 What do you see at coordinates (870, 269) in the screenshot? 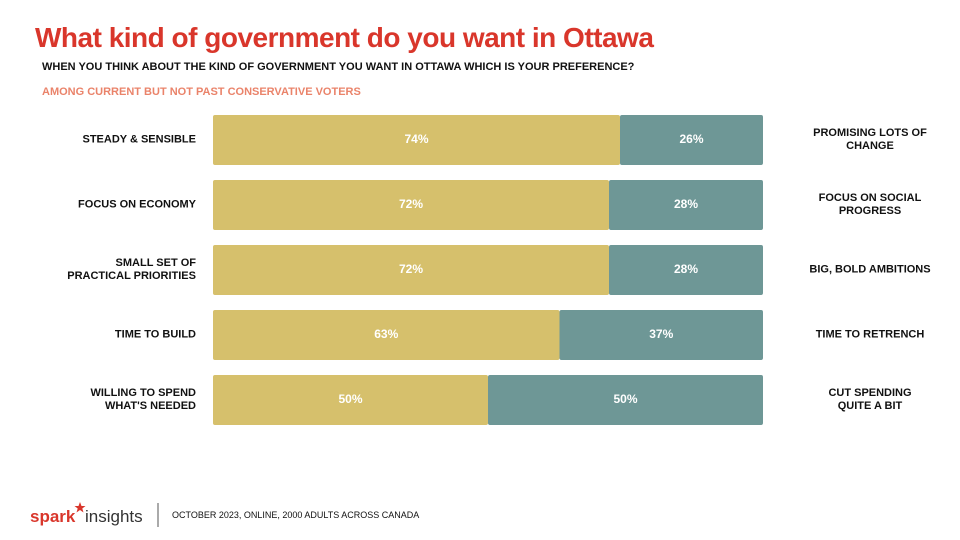
I see `right-label: BIG, BOLD AMBITIONS` at bounding box center [870, 269].